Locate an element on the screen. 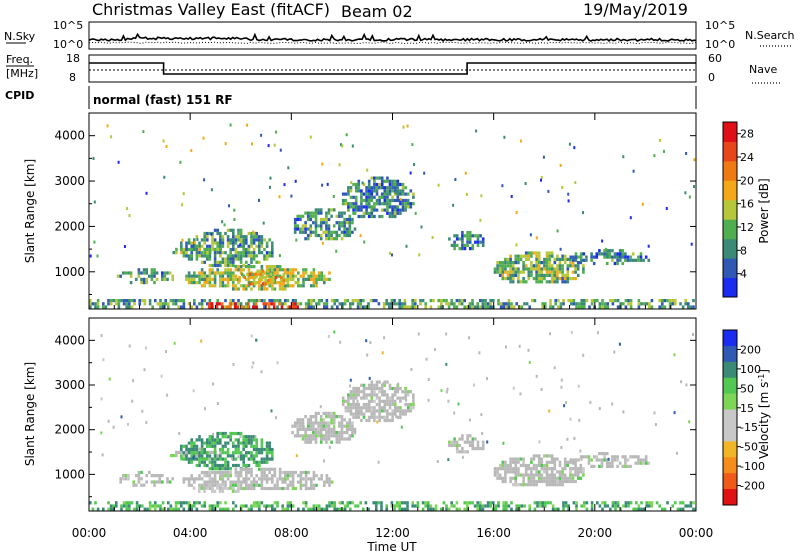  y-tick-label: 4000 is located at coordinates (69, 136).